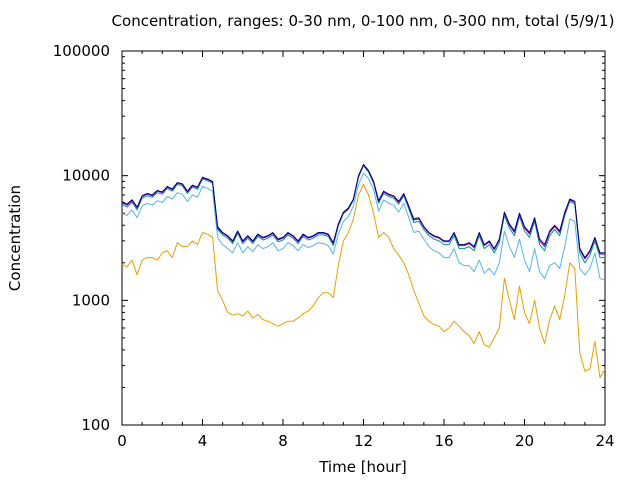 This screenshot has width=640, height=480. Describe the element at coordinates (86, 176) in the screenshot. I see `y-tick-label: 10000` at that location.